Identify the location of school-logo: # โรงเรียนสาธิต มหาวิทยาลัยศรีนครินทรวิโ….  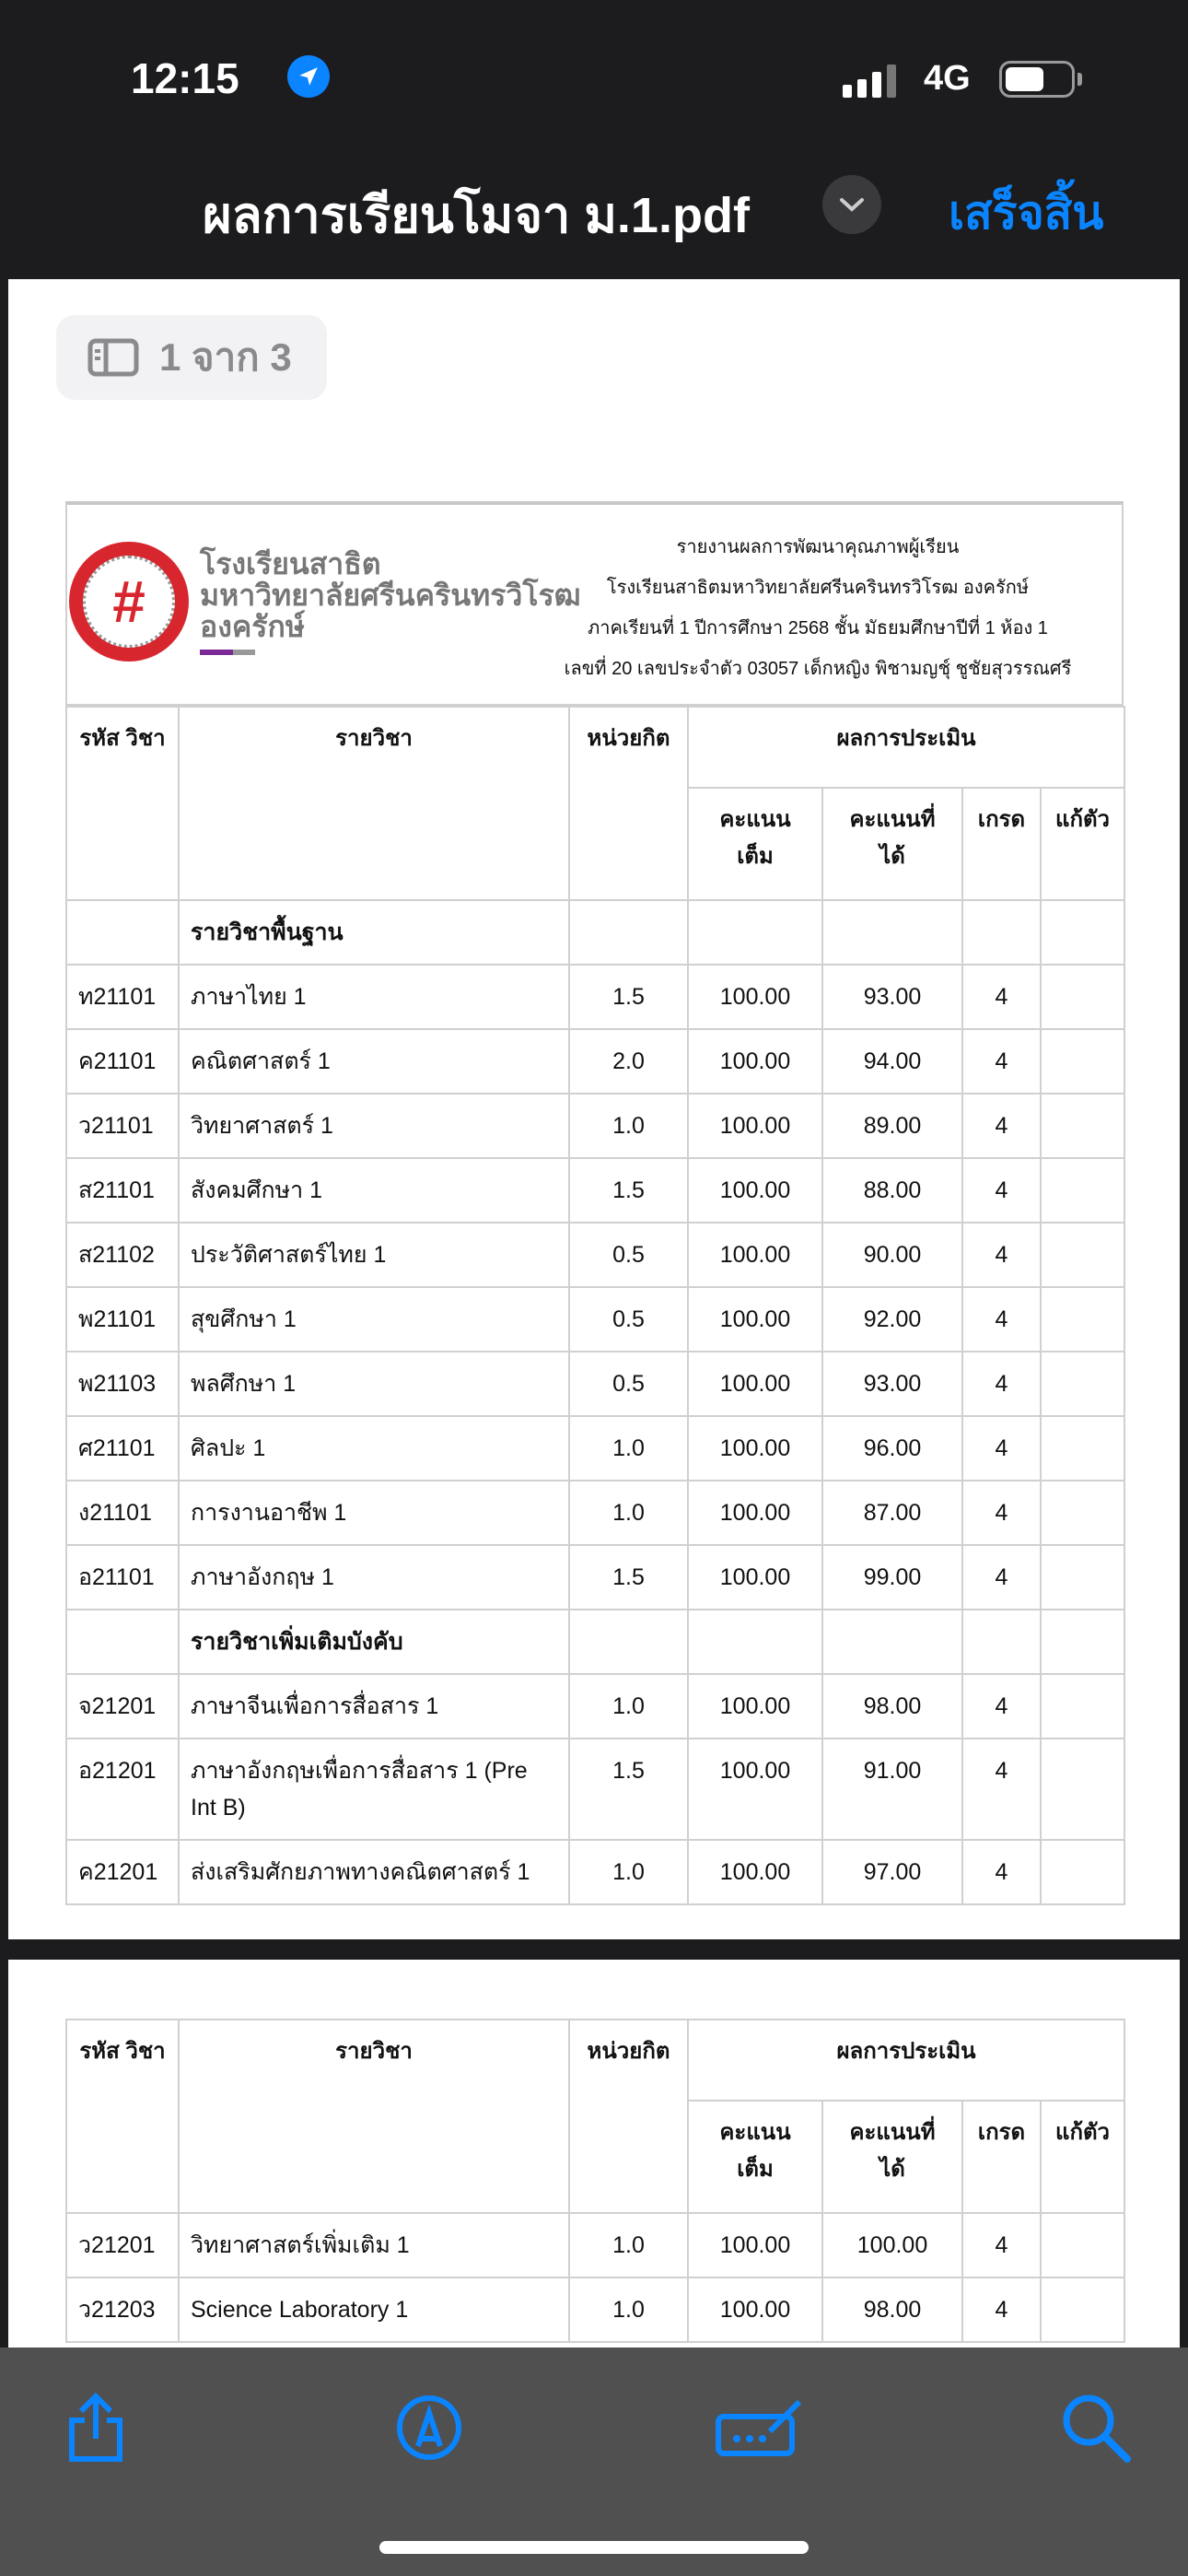
(325, 602).